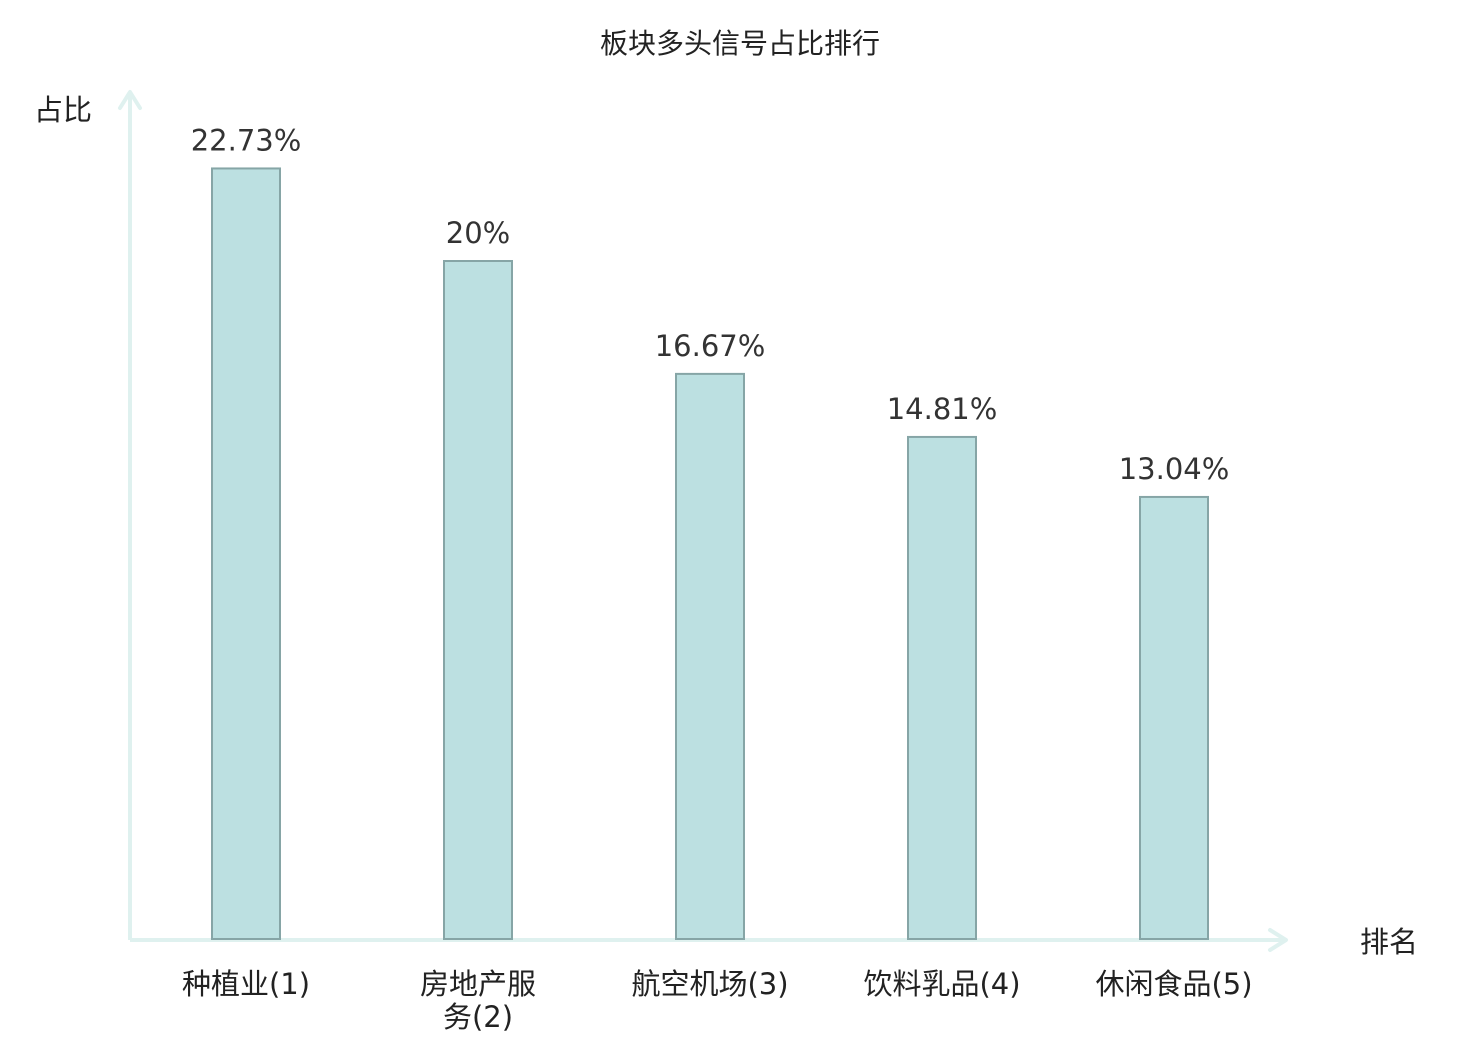  I want to click on category-label-4: 饮料乳品(4), so click(941, 984).